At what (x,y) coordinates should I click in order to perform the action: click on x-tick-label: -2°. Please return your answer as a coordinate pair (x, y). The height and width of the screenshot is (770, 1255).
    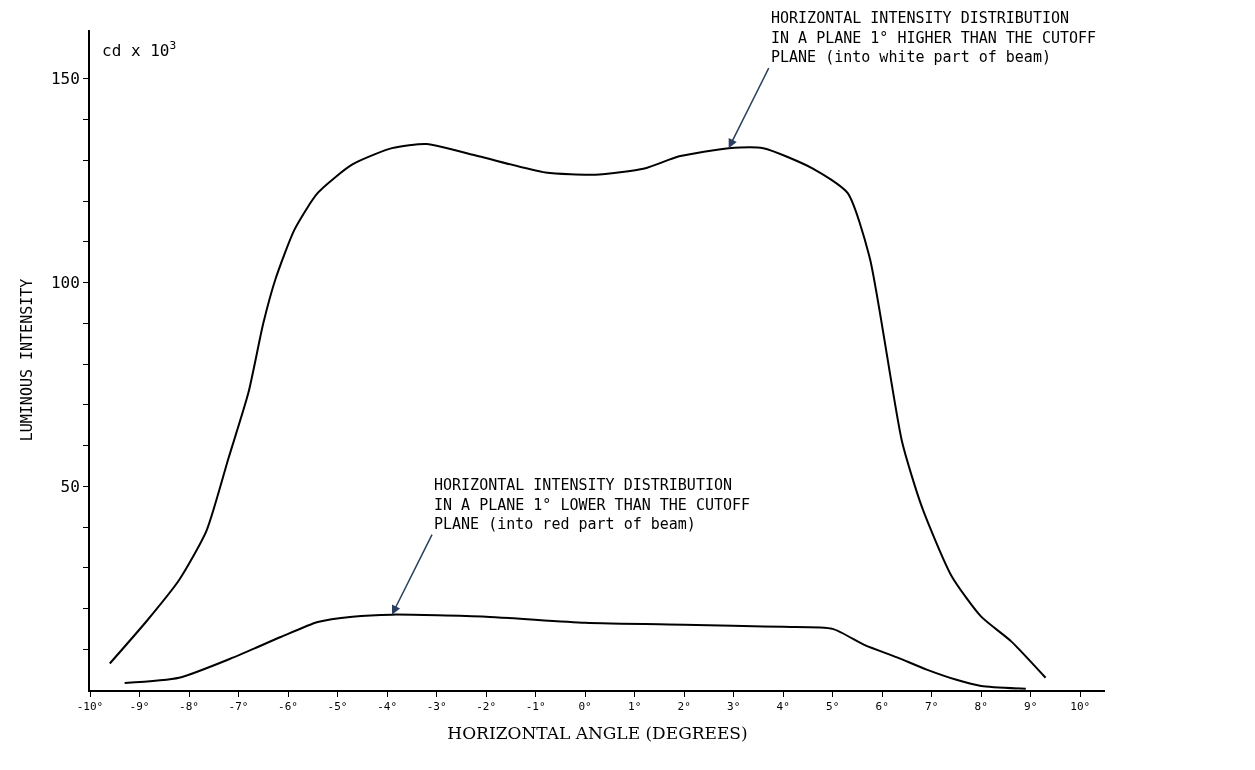
    Looking at the image, I should click on (486, 707).